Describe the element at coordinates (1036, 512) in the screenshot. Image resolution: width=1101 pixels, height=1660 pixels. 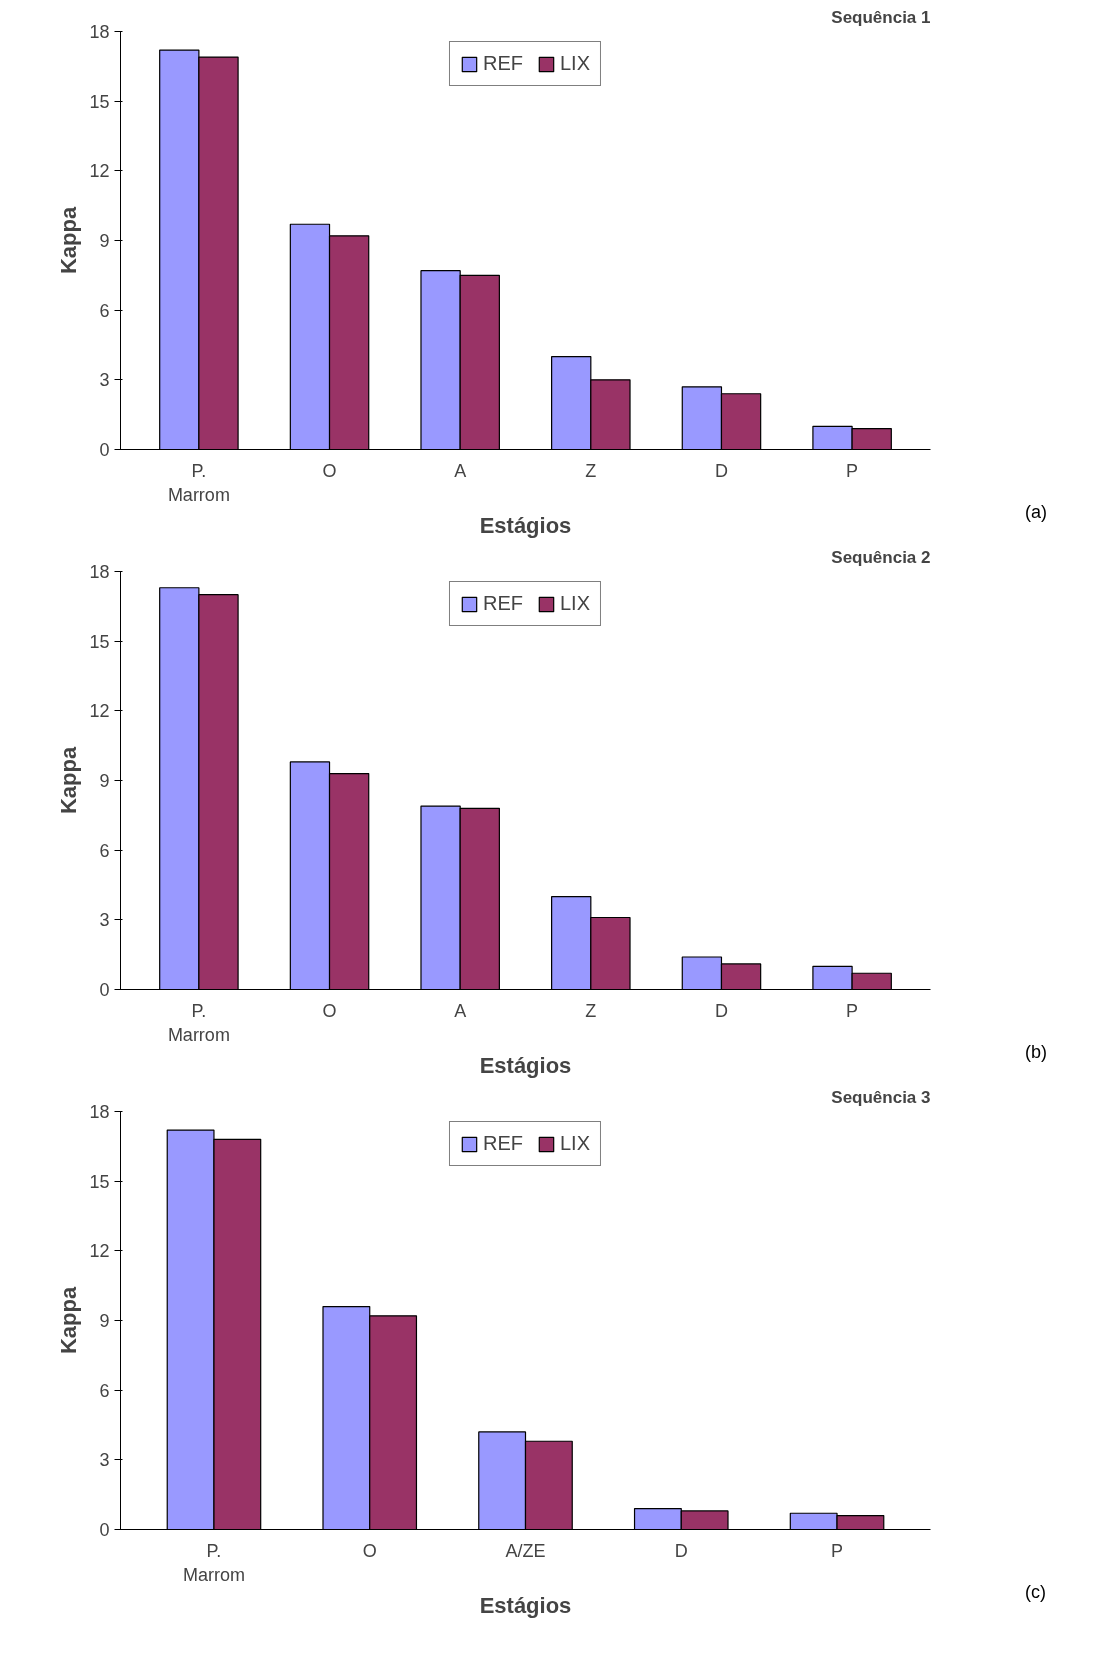
I see `text: (a)` at that location.